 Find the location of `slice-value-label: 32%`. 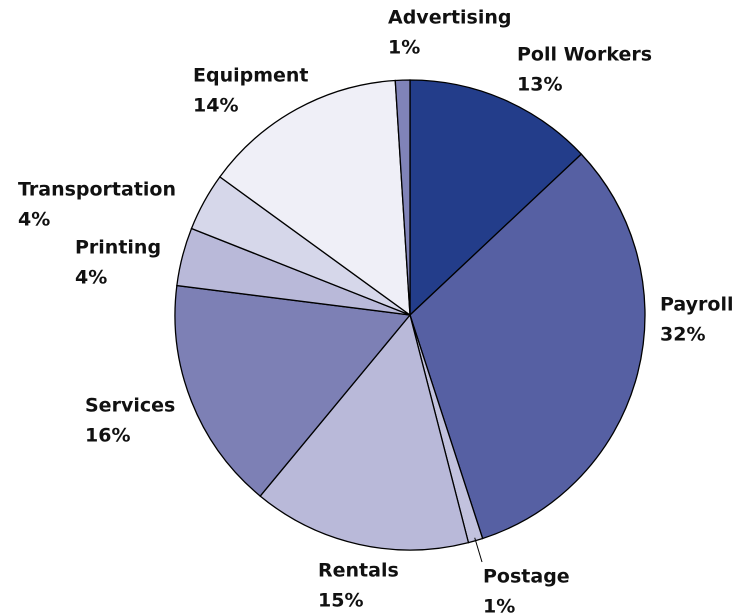

slice-value-label: 32% is located at coordinates (682, 335).